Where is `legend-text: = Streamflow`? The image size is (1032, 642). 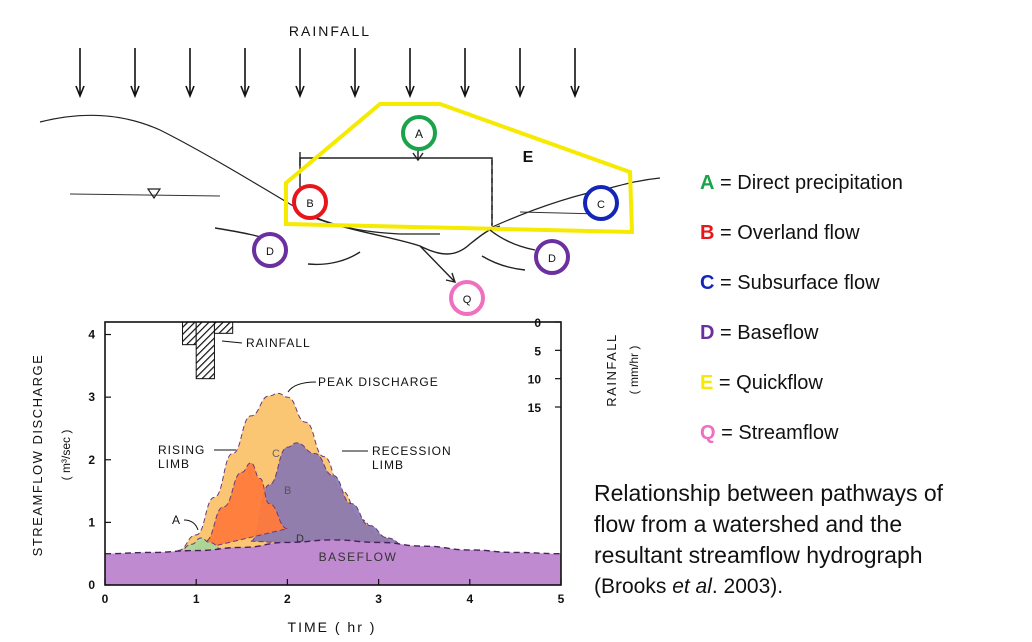 legend-text: = Streamflow is located at coordinates (777, 433).